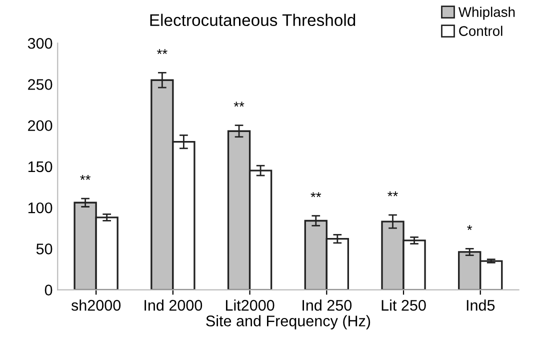 The height and width of the screenshot is (345, 549). Describe the element at coordinates (480, 31) in the screenshot. I see `legend-label: Control` at that location.